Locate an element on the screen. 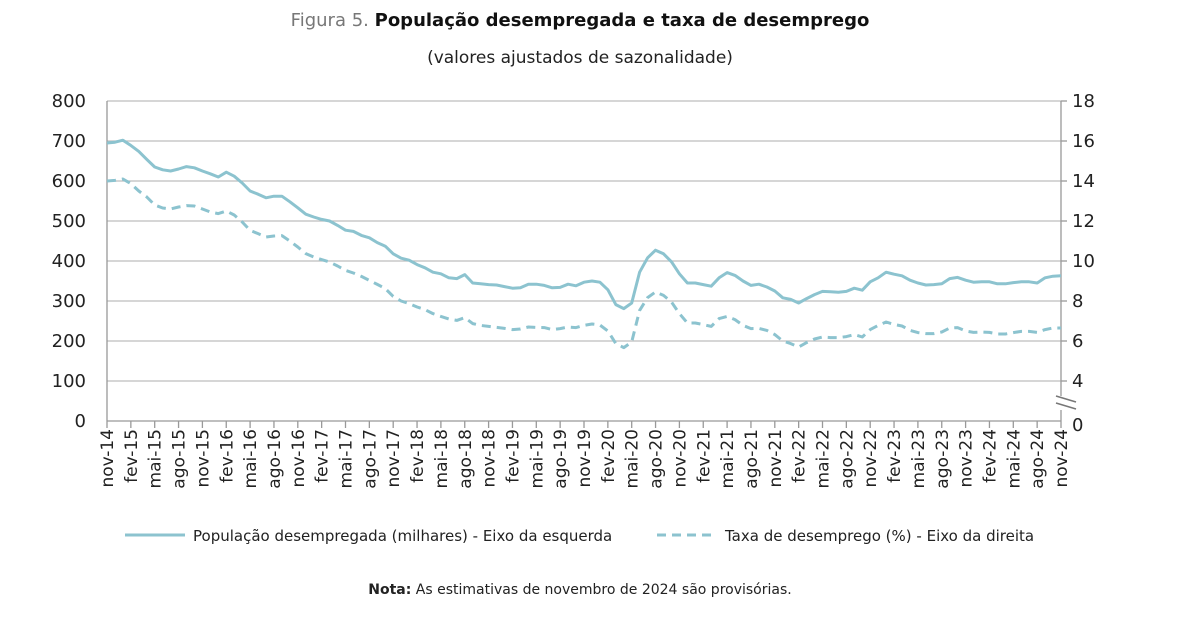 This screenshot has width=1200, height=624. x-tick-label: fev-16 is located at coordinates (227, 456).